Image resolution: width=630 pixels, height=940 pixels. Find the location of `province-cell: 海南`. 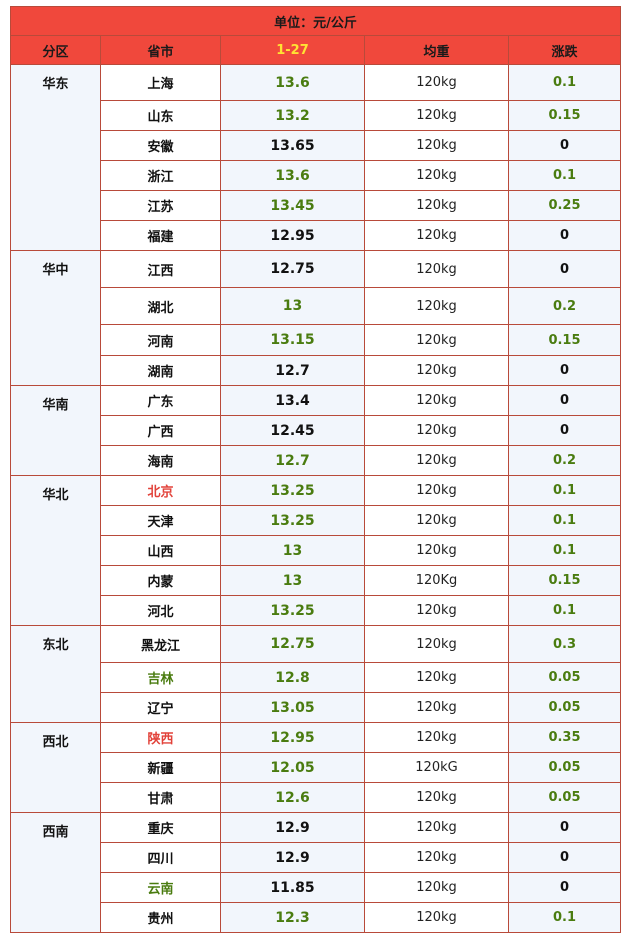

province-cell: 海南 is located at coordinates (160, 460).